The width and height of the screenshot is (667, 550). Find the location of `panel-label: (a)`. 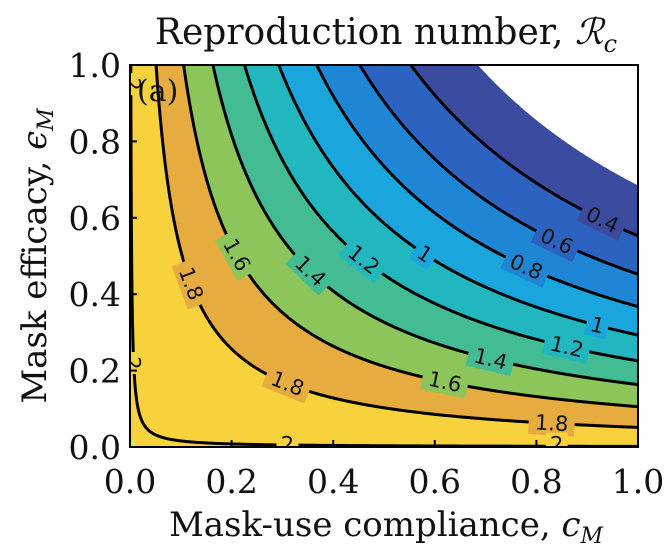

panel-label: (a) is located at coordinates (157, 91).